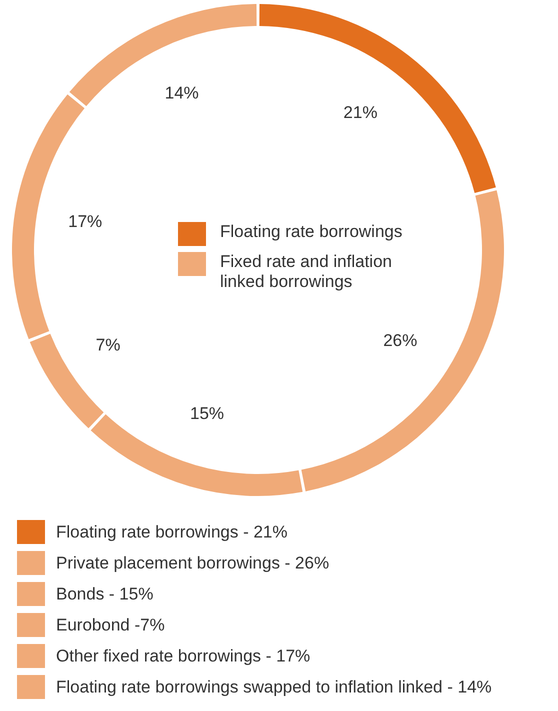  I want to click on data-label: 14%, so click(181, 92).